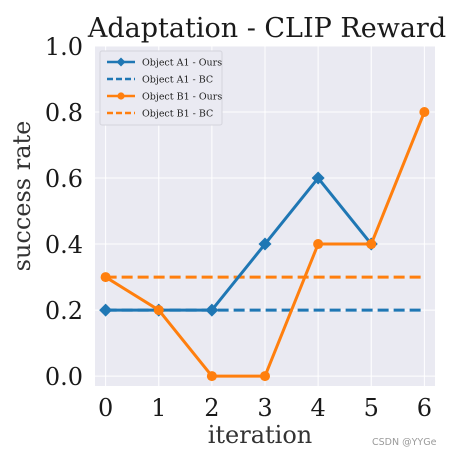 This screenshot has width=450, height=456. I want to click on legend-entry-1: Object A1 - BC, so click(177, 80).